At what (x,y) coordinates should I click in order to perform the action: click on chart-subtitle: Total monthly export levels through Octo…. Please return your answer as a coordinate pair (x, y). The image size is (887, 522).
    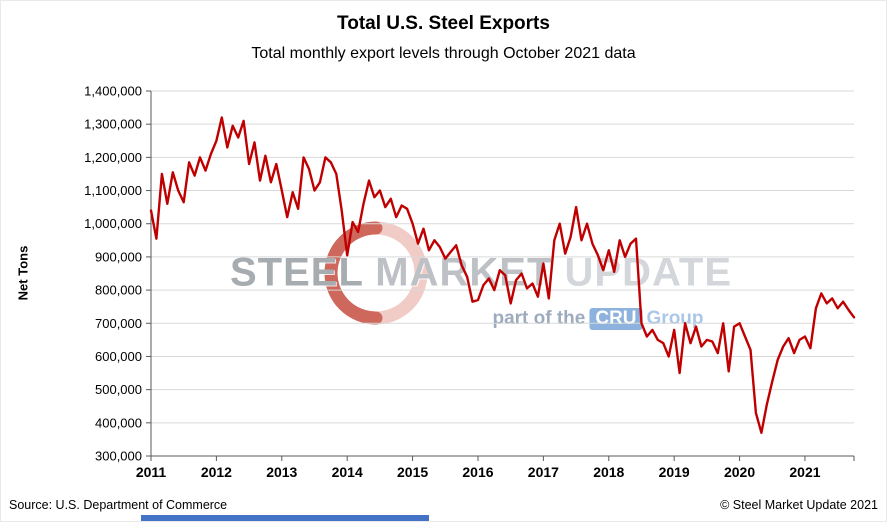
    Looking at the image, I should click on (443, 53).